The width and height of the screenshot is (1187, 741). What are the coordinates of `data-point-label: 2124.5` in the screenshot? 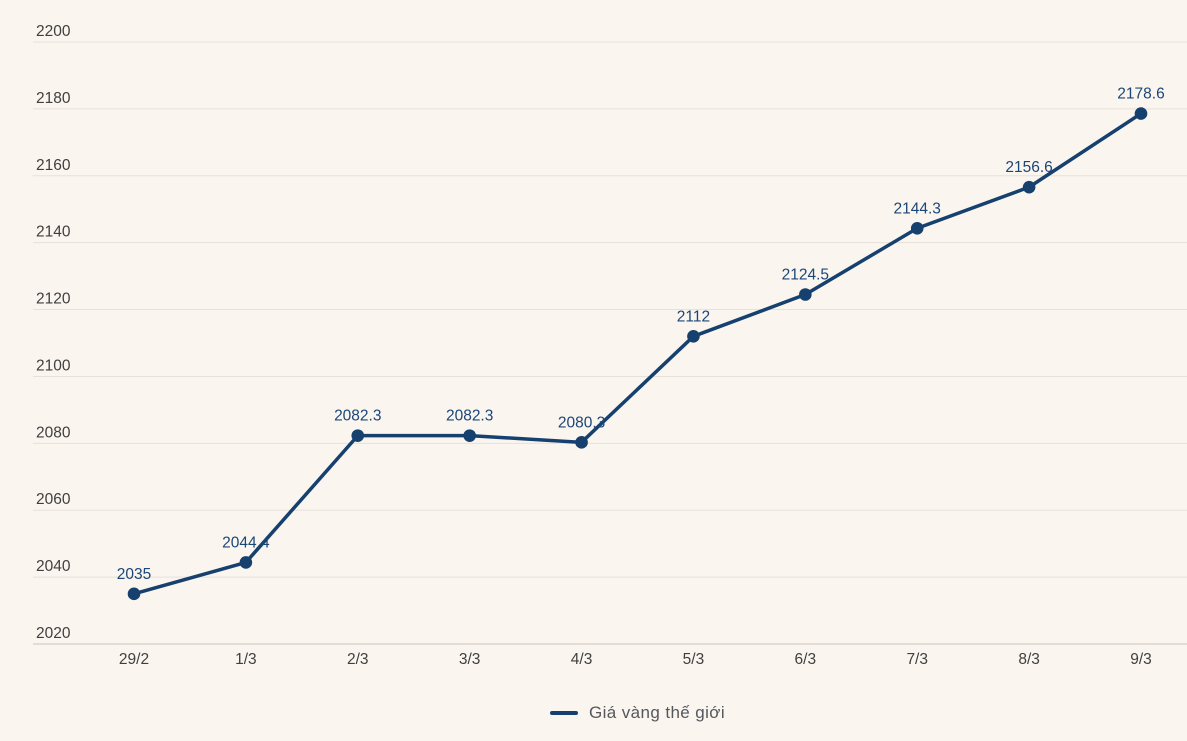 It's located at (805, 275).